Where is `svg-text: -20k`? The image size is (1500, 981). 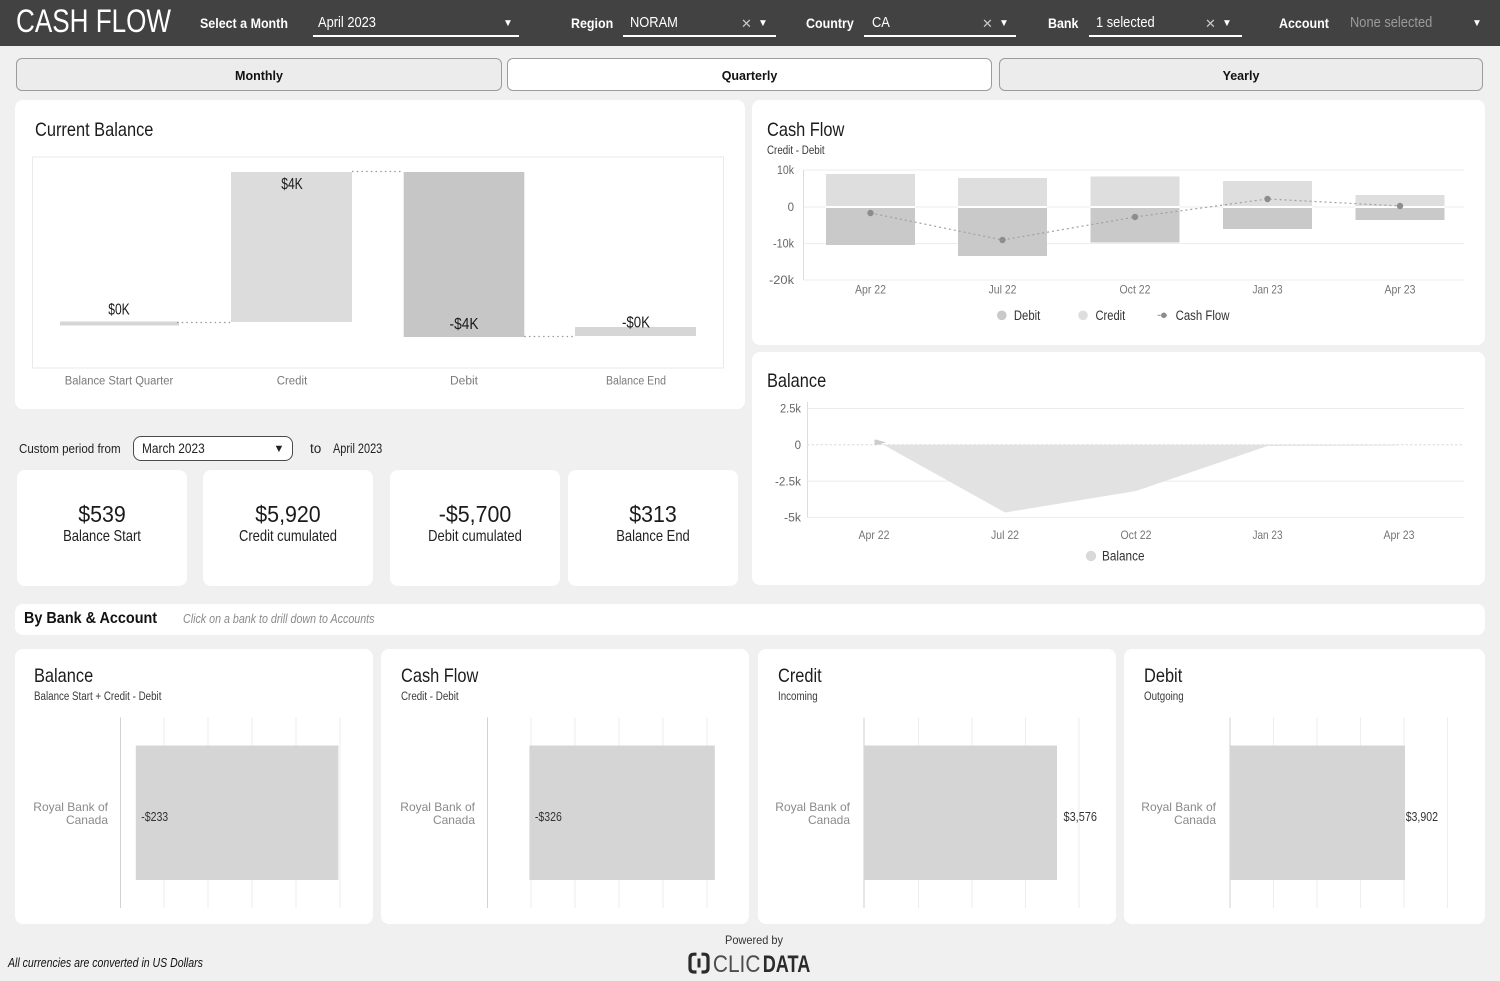
svg-text: -20k is located at coordinates (781, 281).